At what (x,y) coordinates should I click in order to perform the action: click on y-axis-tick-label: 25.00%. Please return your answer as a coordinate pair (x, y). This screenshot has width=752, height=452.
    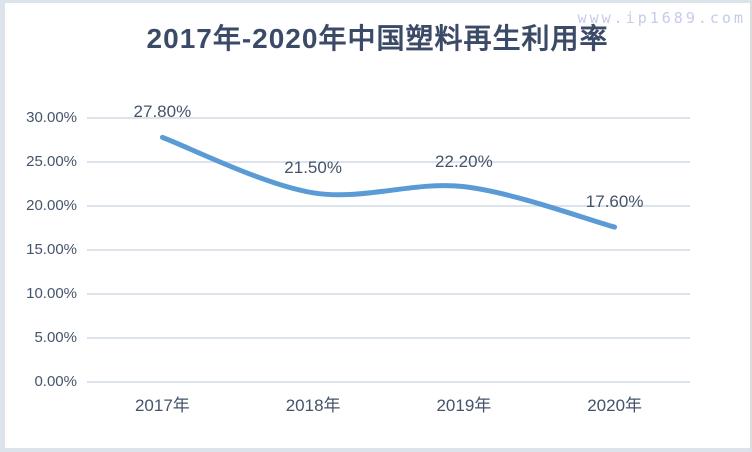
    Looking at the image, I should click on (51, 161).